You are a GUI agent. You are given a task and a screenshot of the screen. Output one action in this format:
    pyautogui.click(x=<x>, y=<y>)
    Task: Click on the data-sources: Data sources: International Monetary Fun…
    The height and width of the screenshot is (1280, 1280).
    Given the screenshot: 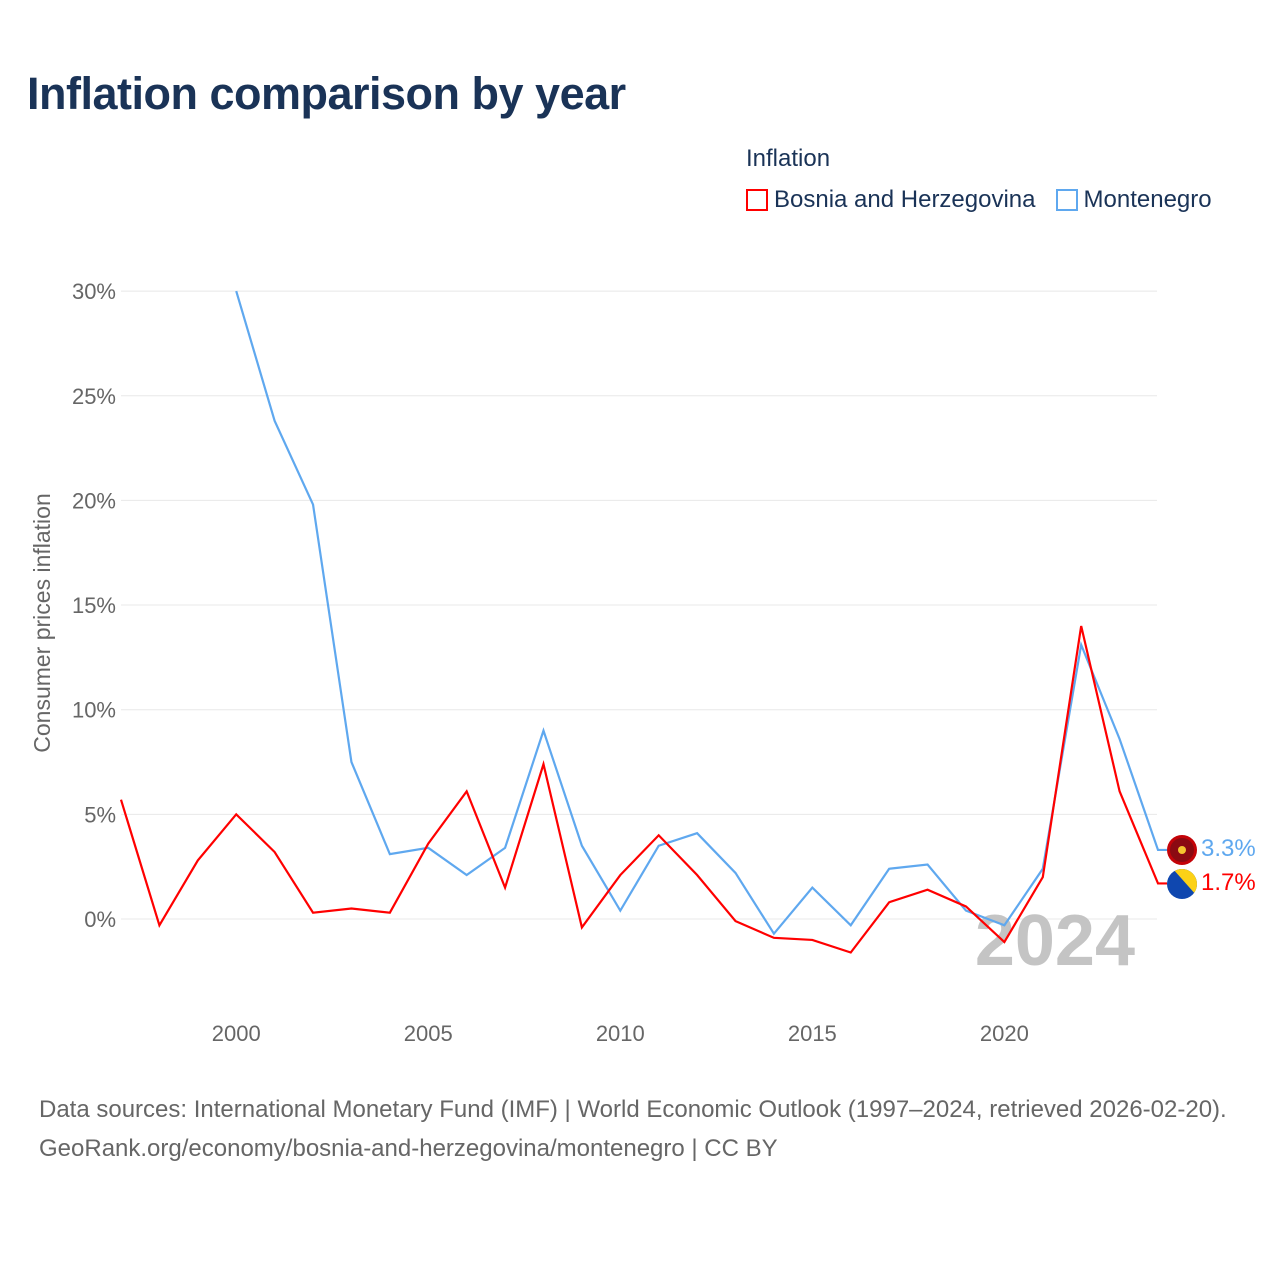 What is the action you would take?
    pyautogui.click(x=633, y=1109)
    